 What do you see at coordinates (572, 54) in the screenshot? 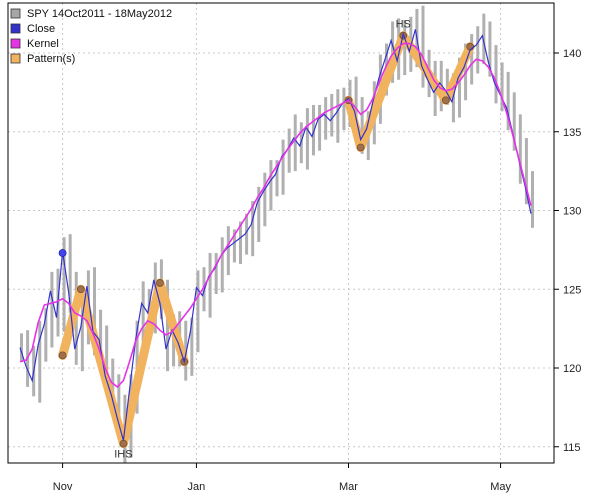
I see `y-tick-label: 140` at bounding box center [572, 54].